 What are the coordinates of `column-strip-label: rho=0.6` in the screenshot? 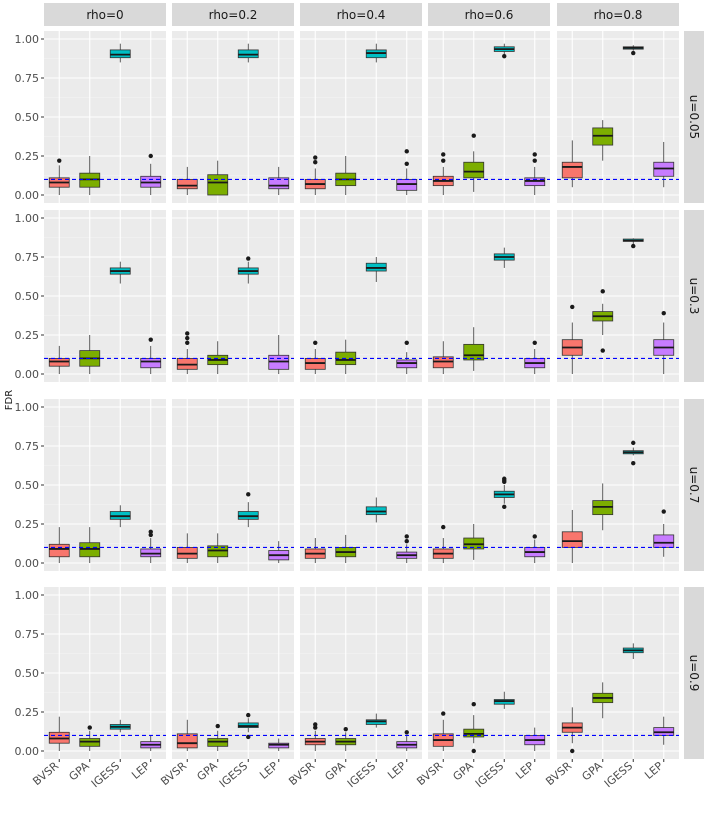 It's located at (489, 15).